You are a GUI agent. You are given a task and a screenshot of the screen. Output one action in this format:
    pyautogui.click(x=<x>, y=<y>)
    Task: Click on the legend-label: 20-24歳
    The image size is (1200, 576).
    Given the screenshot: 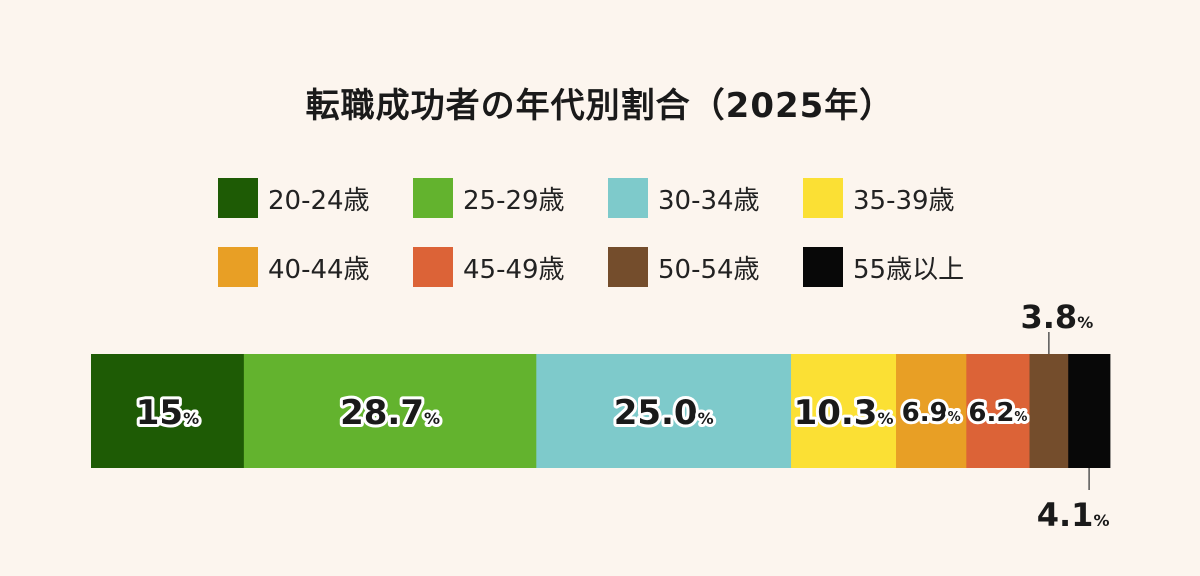 What is the action you would take?
    pyautogui.click(x=319, y=200)
    